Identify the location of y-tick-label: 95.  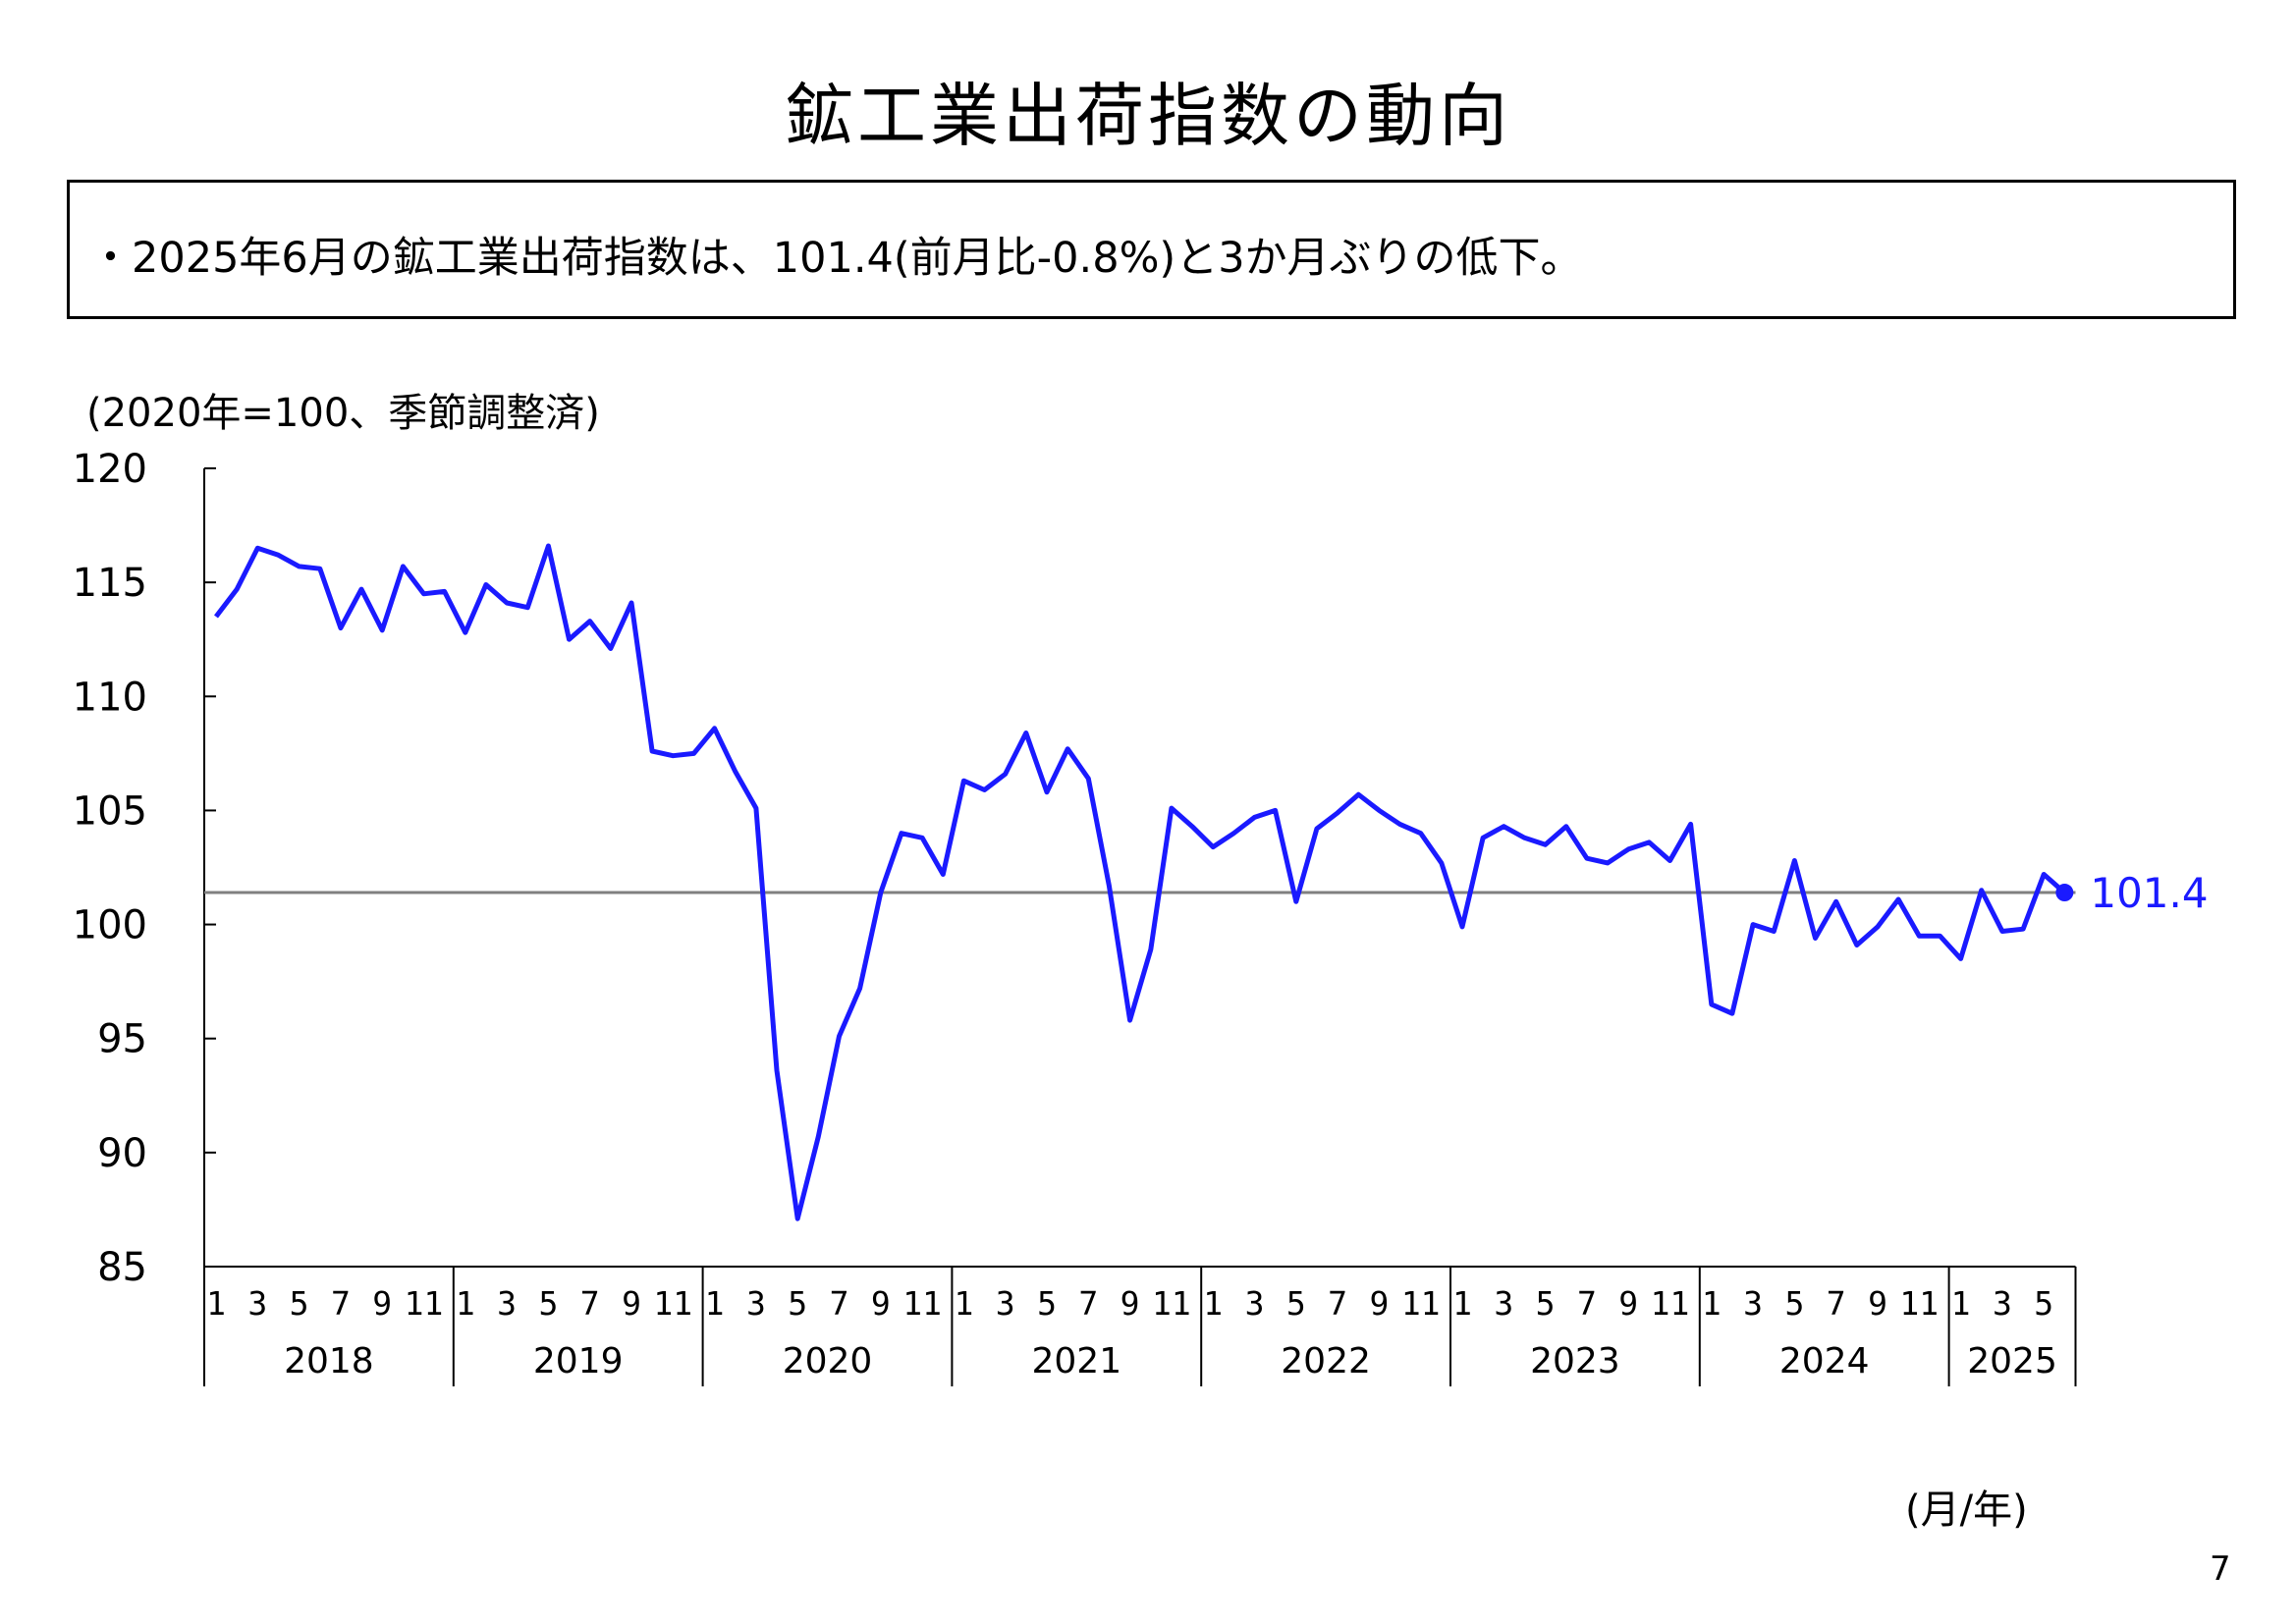
(122, 1039).